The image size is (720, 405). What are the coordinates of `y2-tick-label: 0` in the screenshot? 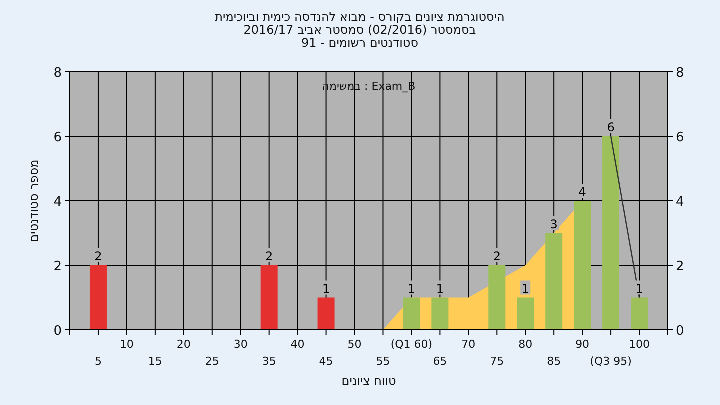 It's located at (680, 331).